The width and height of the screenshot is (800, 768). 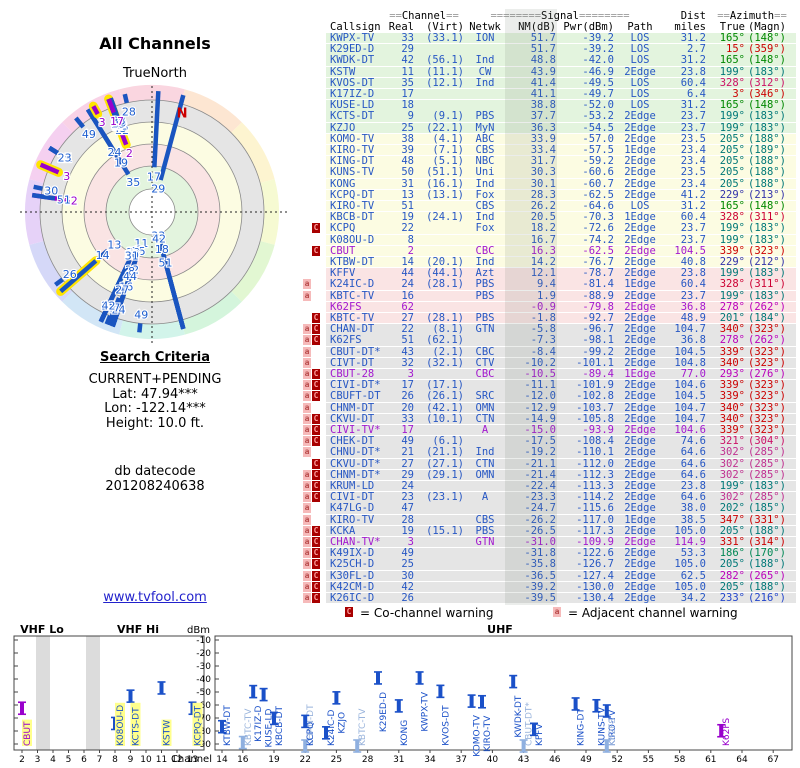 I want to click on cell-callsign: KSTW, so click(x=343, y=71).